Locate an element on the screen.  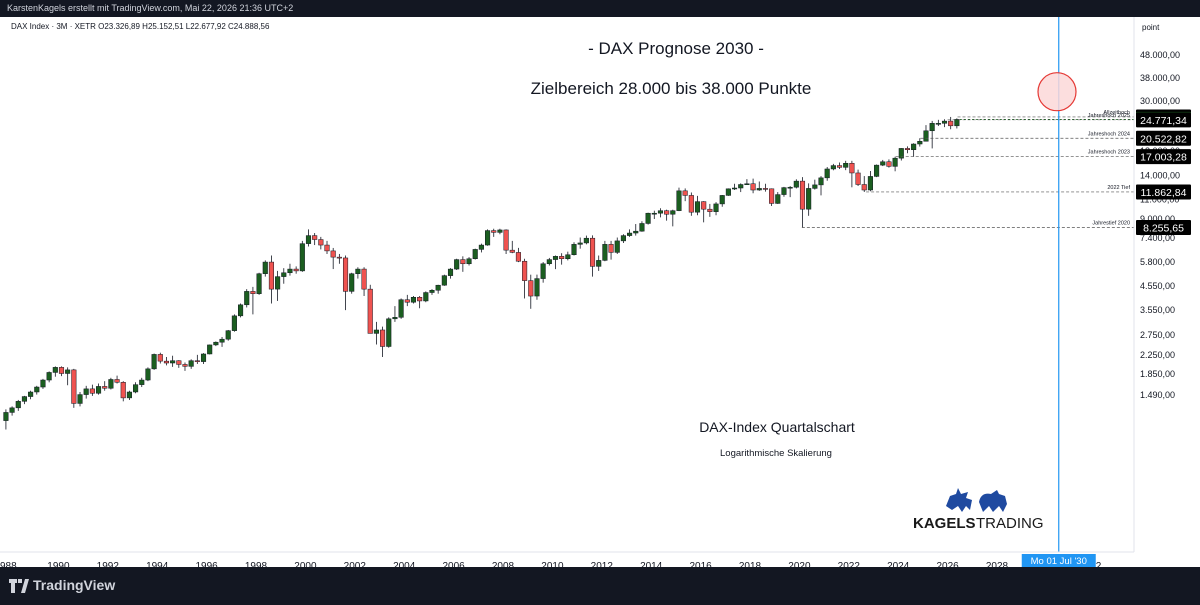
time-axis-marker: Mo 01 Jul '30 is located at coordinates (1058, 560).